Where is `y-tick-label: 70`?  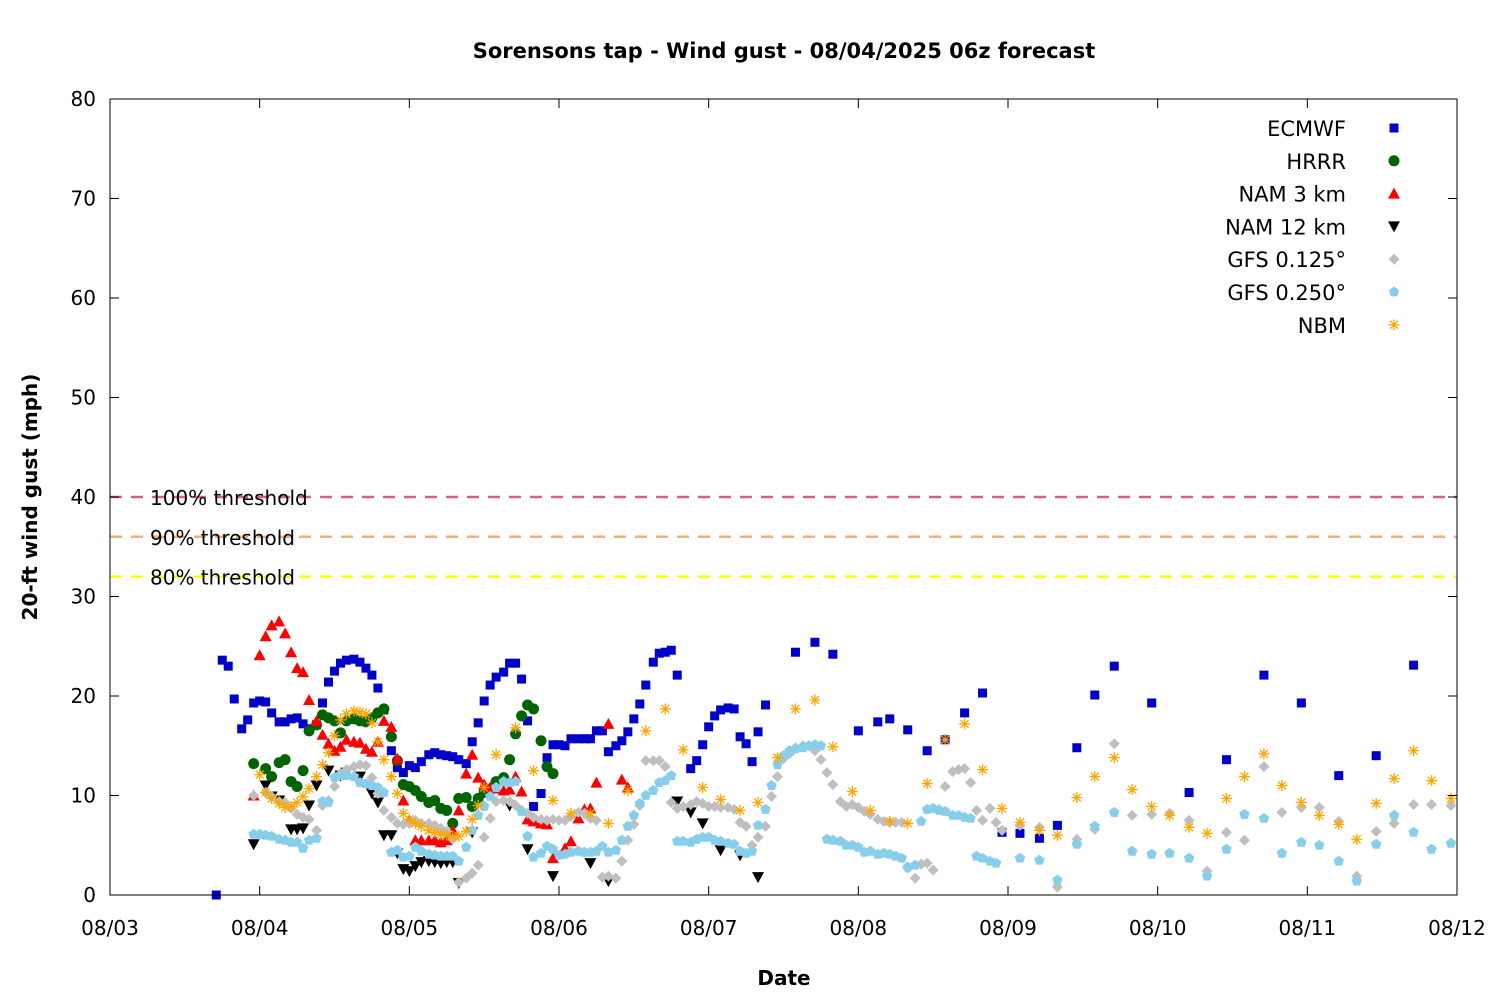
y-tick-label: 70 is located at coordinates (83, 199).